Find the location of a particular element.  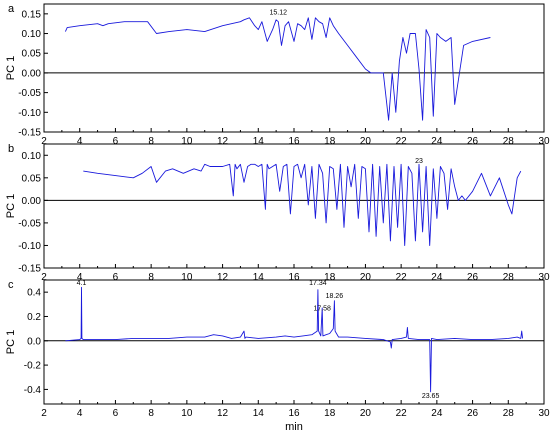

y-tick-label: -0.4 is located at coordinates (33, 390).